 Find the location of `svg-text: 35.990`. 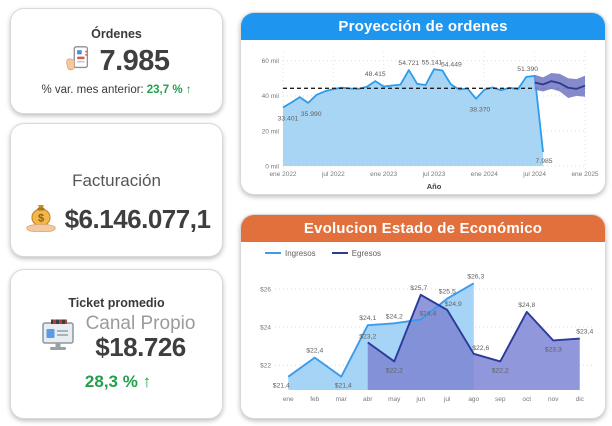

svg-text: 35.990 is located at coordinates (311, 114).